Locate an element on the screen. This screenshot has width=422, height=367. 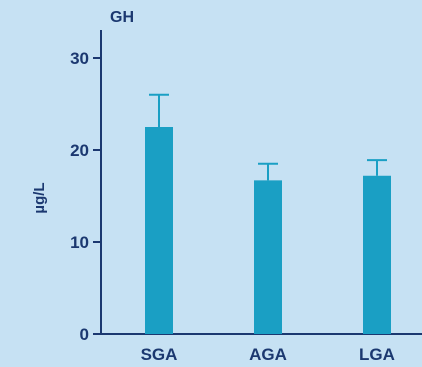
y-tick-label: 0 is located at coordinates (84, 334).